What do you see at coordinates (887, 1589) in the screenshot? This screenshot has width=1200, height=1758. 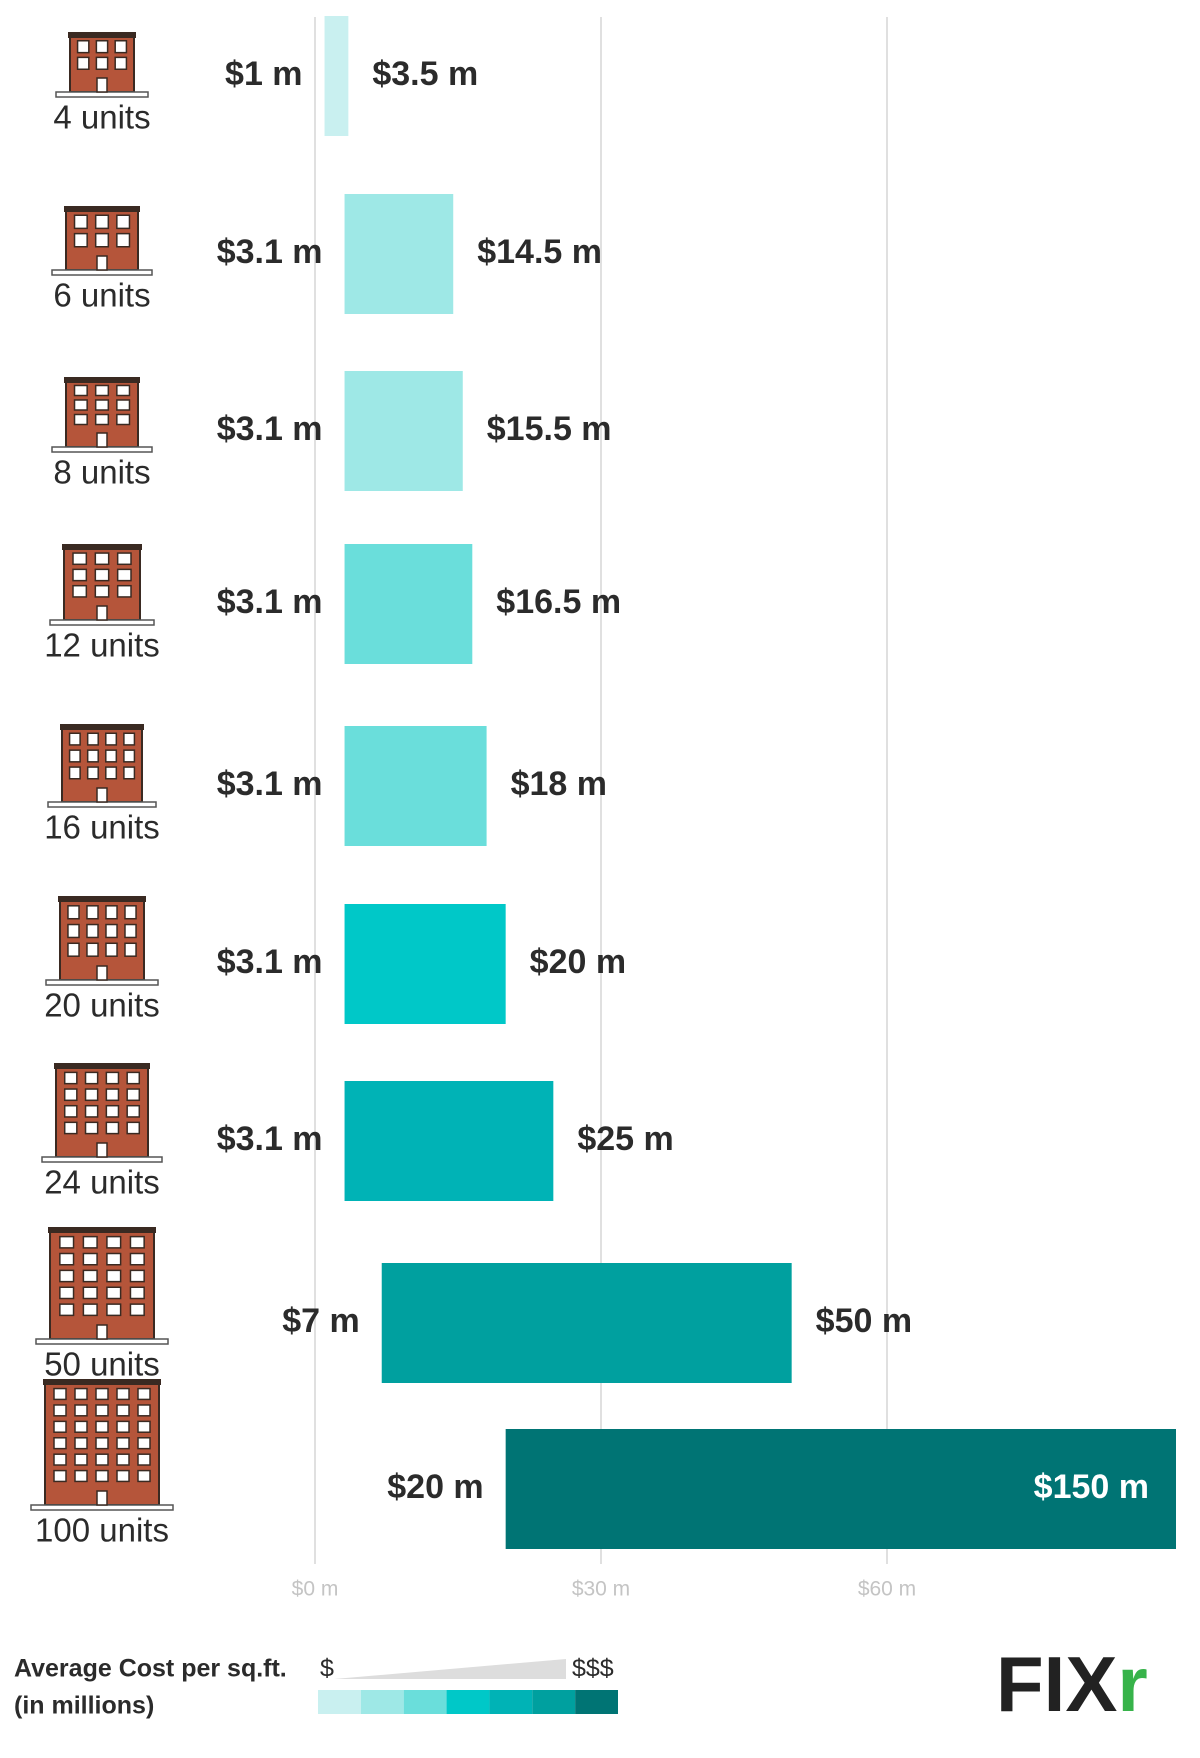 I see `x-tick-label: $60 m` at bounding box center [887, 1589].